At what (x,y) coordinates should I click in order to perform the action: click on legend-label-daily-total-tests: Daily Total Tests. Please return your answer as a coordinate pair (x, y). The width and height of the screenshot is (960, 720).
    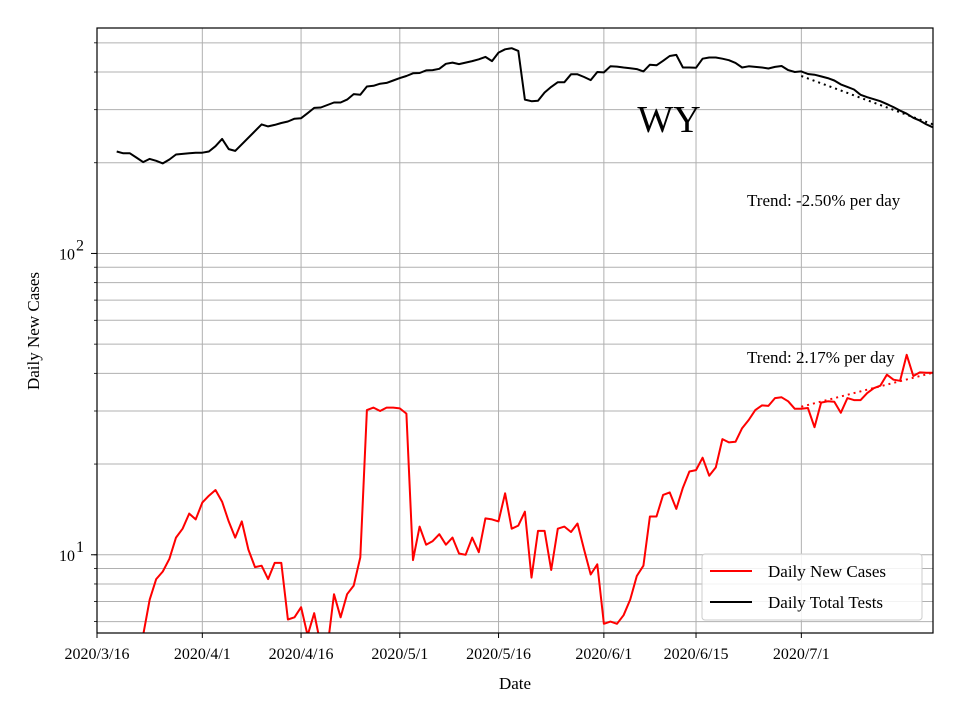
    Looking at the image, I should click on (825, 602).